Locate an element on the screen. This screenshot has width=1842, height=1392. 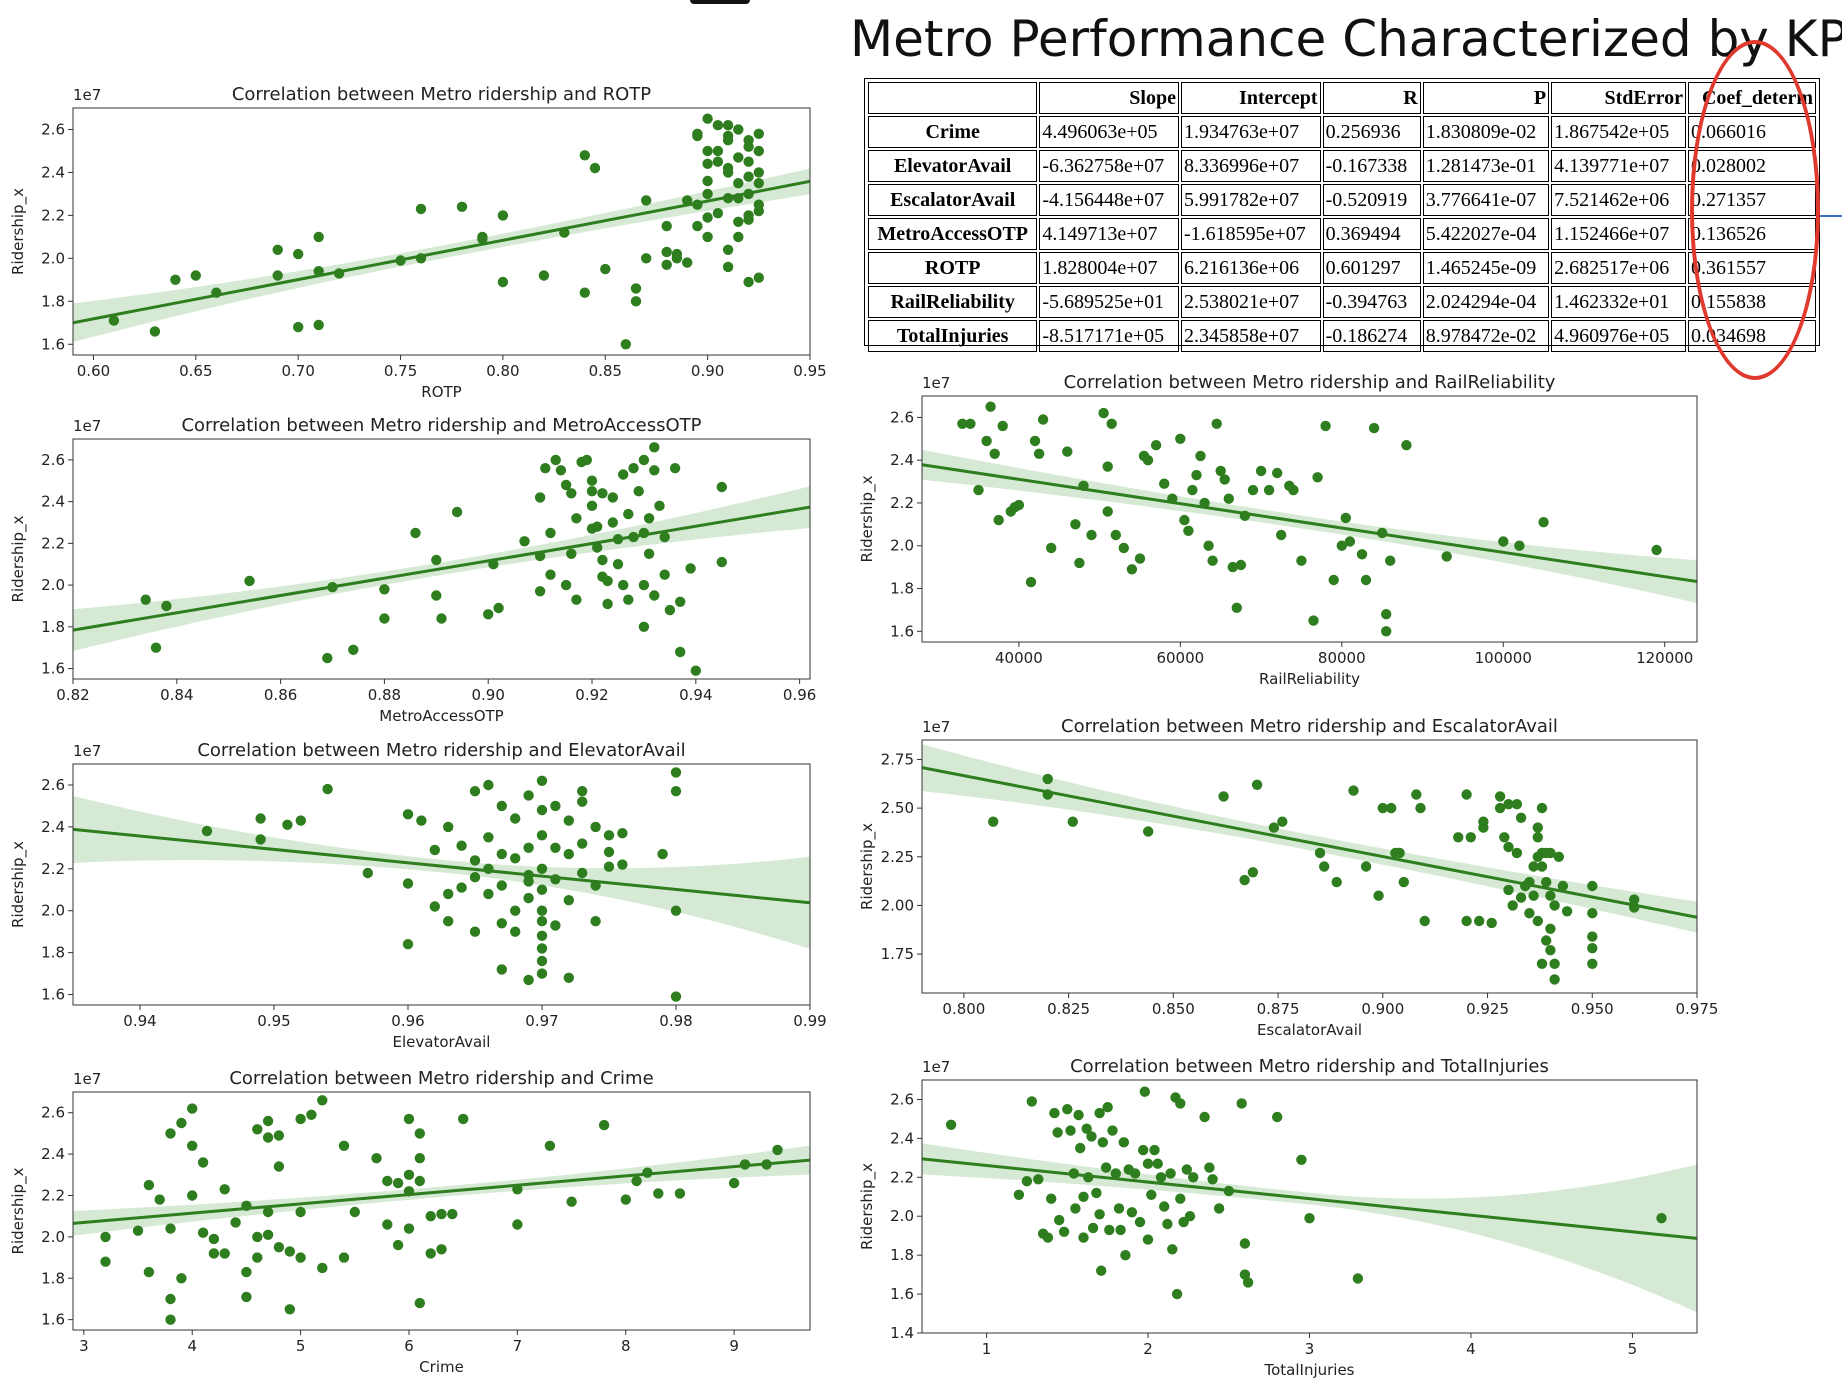
y-tick-label: 2.00 is located at coordinates (897, 905).